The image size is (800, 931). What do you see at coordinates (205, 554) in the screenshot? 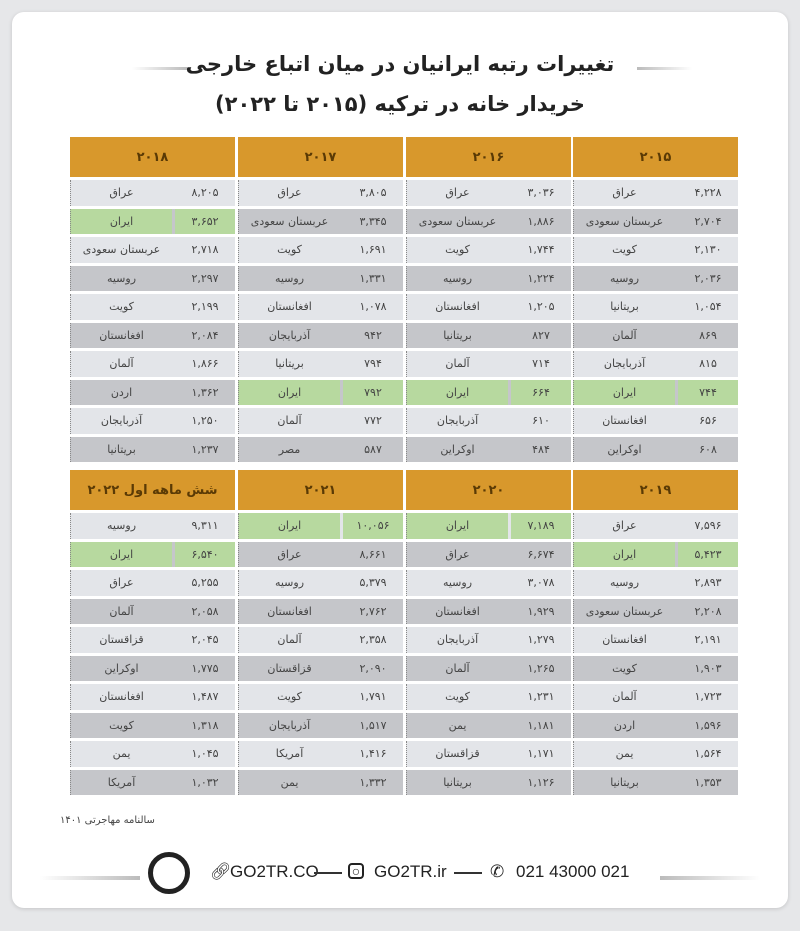
I see `purchase-count: ۶,۵۴۰` at bounding box center [205, 554].